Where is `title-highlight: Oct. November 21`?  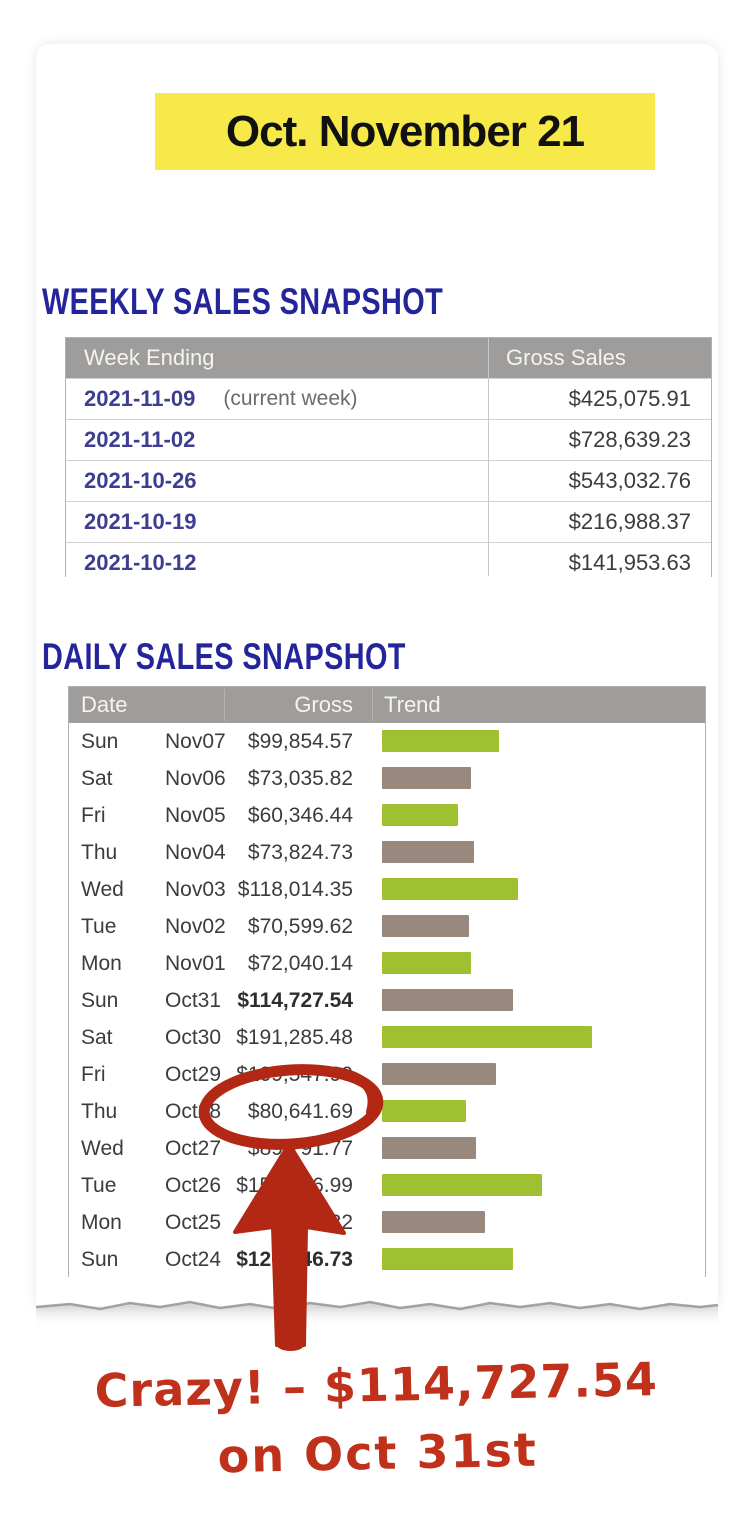
title-highlight: Oct. November 21 is located at coordinates (405, 131).